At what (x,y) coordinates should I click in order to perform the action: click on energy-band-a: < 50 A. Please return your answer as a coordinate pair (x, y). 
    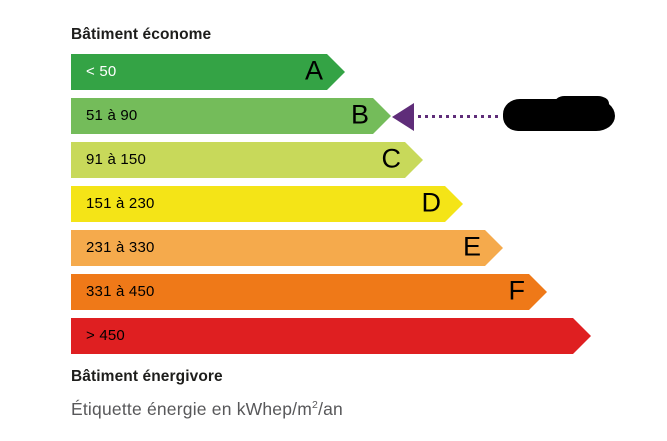
    Looking at the image, I should click on (208, 72).